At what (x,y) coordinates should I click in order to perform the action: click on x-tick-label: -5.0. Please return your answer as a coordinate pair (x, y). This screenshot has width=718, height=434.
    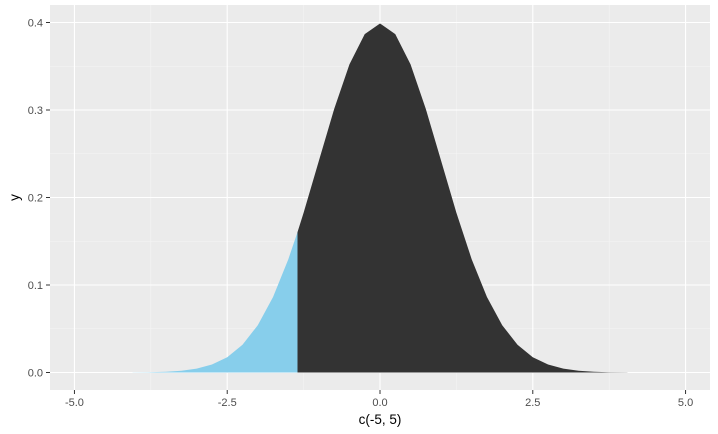
    Looking at the image, I should click on (74, 403).